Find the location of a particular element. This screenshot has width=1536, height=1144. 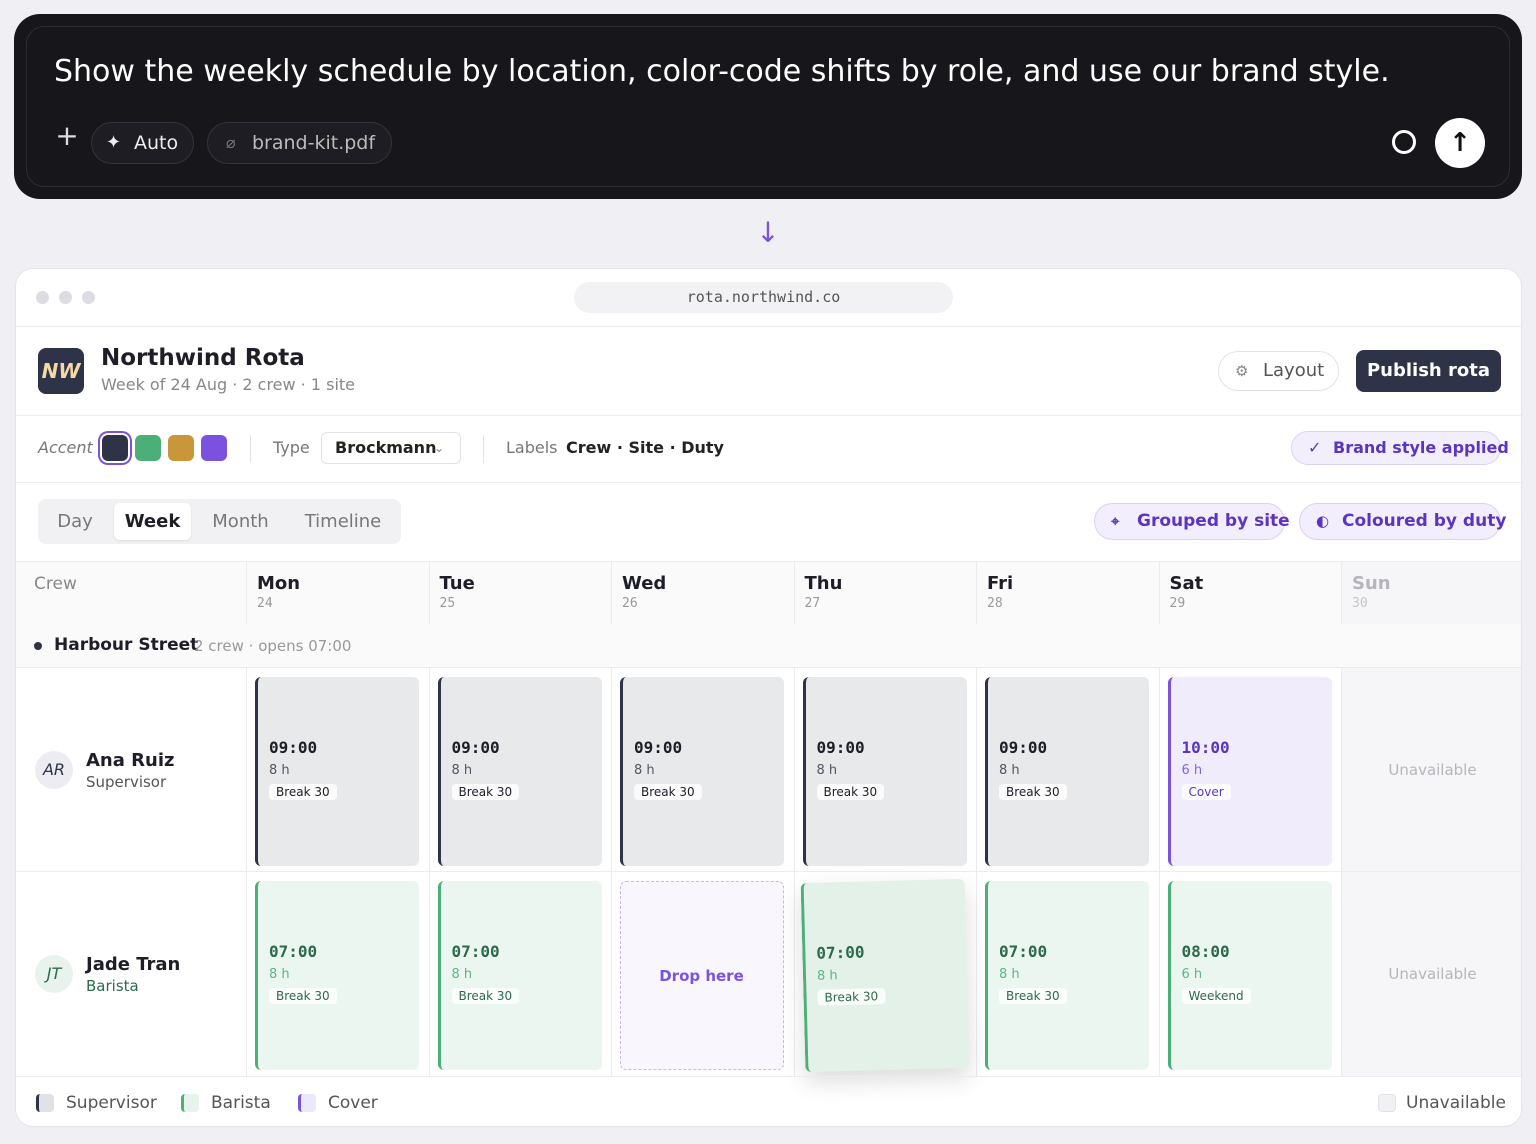

site-name: Harbour Street is located at coordinates (126, 645).